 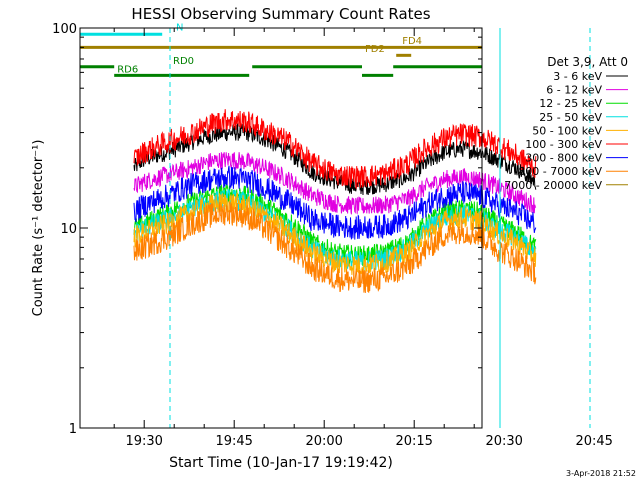 I want to click on legend-entry-label: 50 - 100 keV, so click(x=567, y=130).